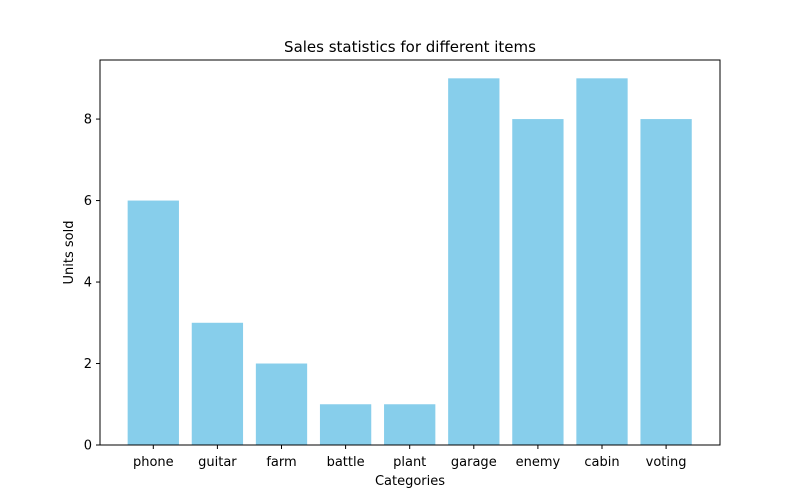  Describe the element at coordinates (281, 404) in the screenshot. I see `bar-farm` at that location.